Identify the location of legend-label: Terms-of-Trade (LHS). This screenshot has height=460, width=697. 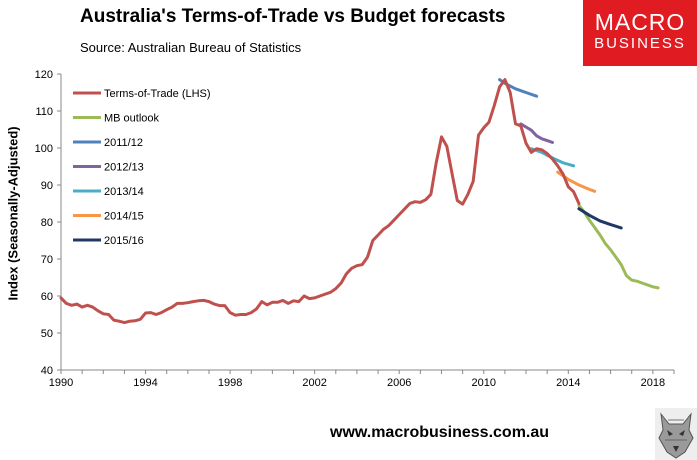
(157, 94).